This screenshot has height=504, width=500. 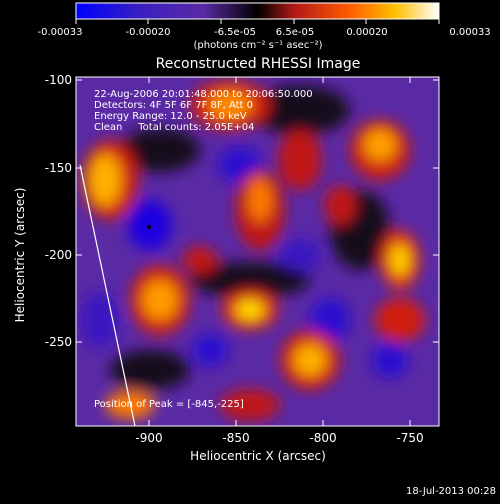 I want to click on y-tick-label: -250, so click(x=58, y=342).